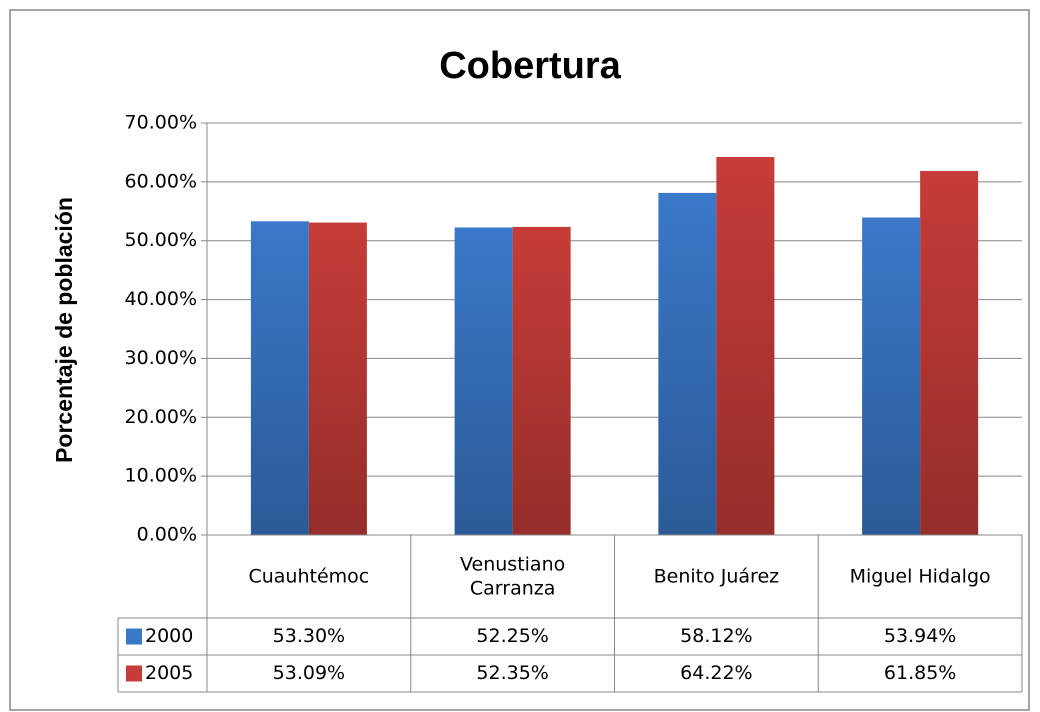 This screenshot has width=1040, height=712. I want to click on y-tick-label: 0.00%, so click(167, 535).